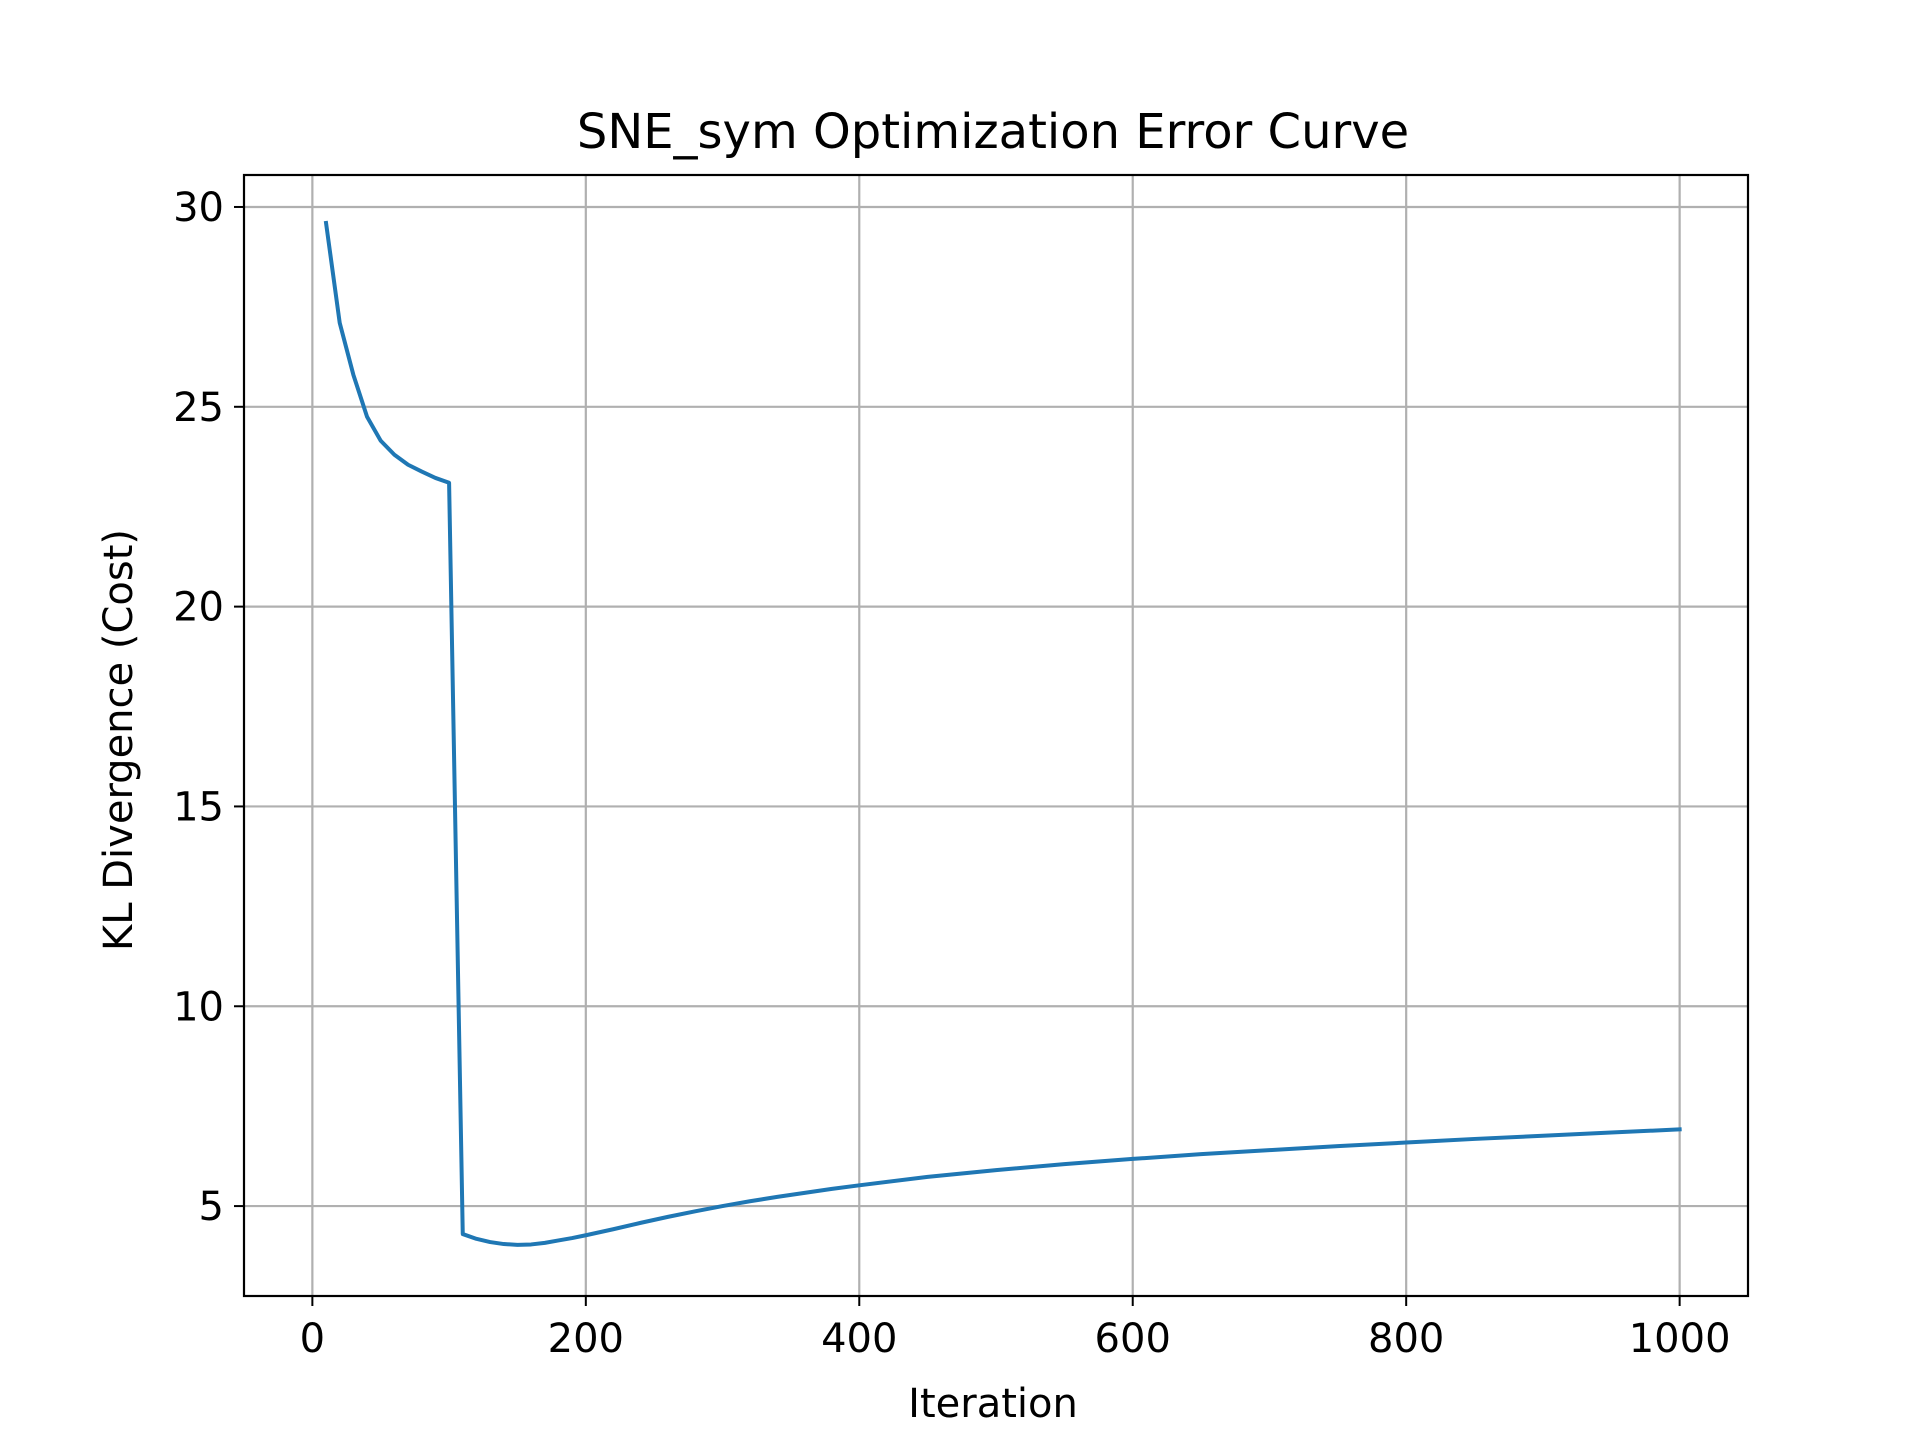 The height and width of the screenshot is (1440, 1920). Describe the element at coordinates (586, 1339) in the screenshot. I see `x-tick-label: 200` at that location.